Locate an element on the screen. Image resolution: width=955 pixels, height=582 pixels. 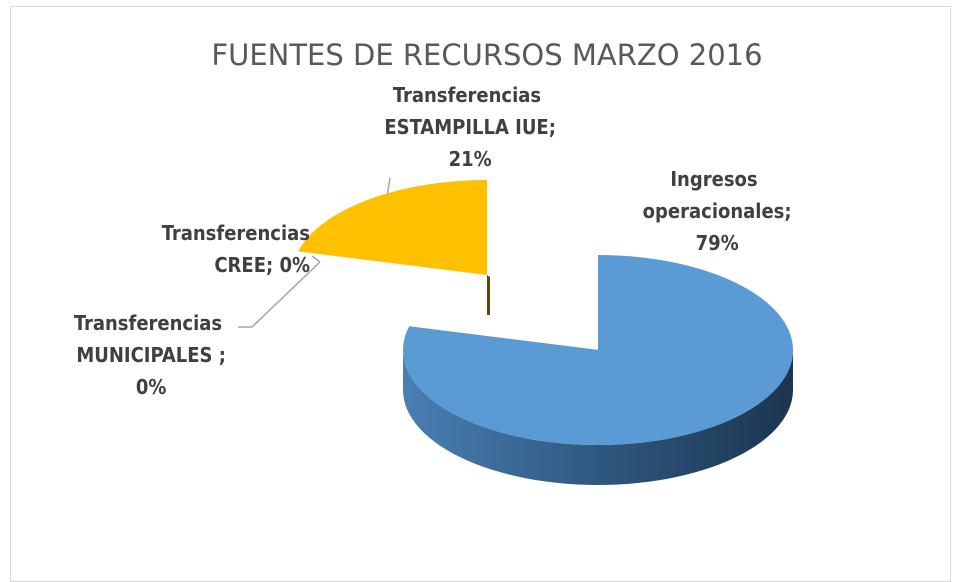
data-label: Ingresos operacionales; 79% is located at coordinates (713, 211).